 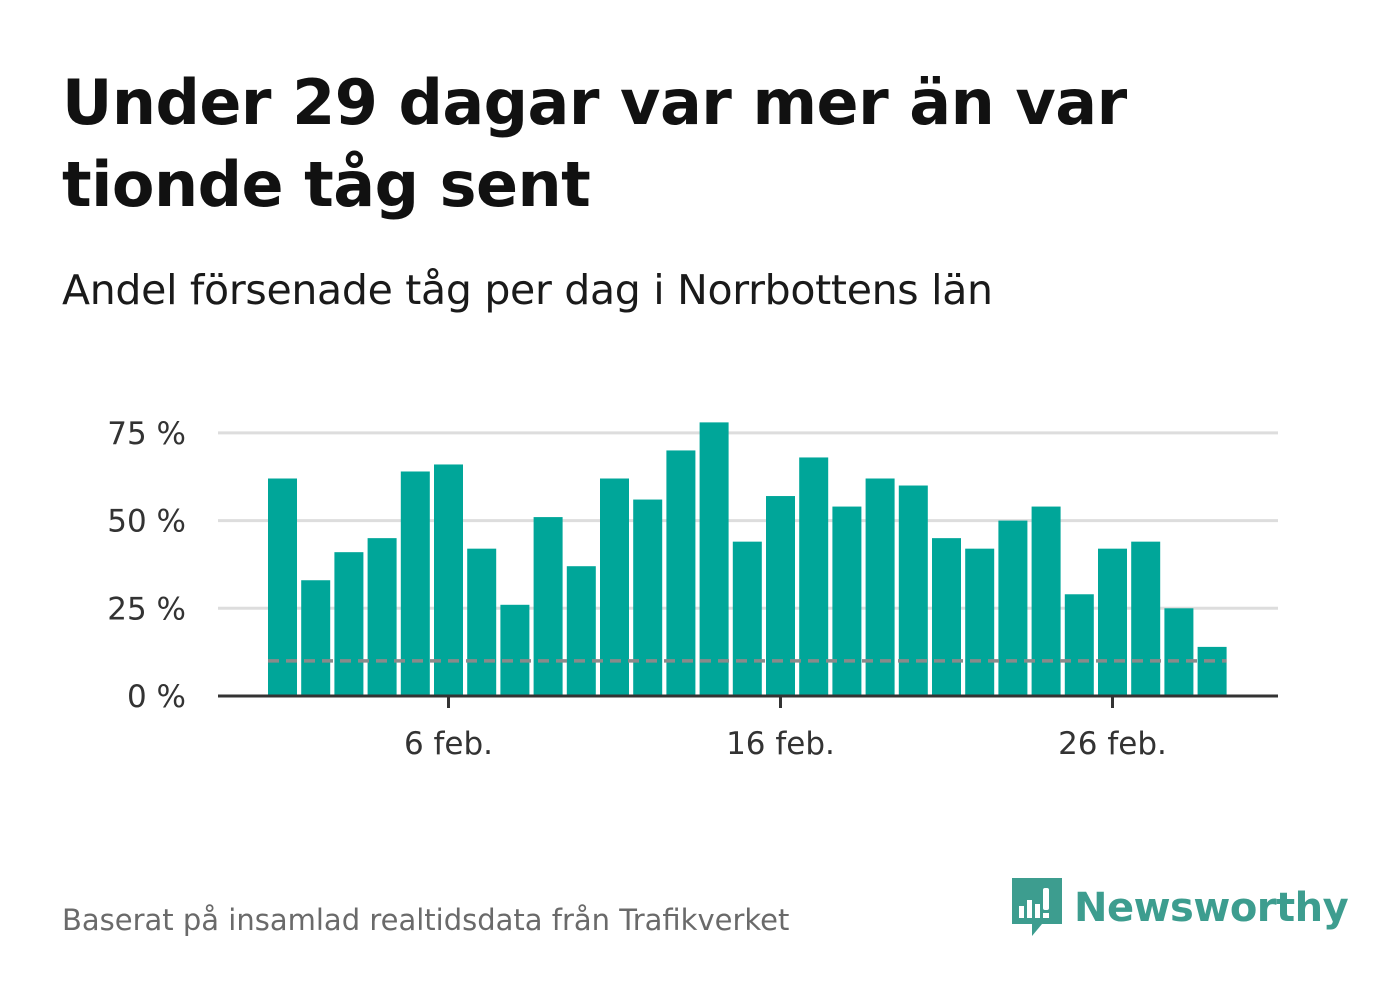 I want to click on brand-name: Newsworthy, so click(x=1211, y=908).